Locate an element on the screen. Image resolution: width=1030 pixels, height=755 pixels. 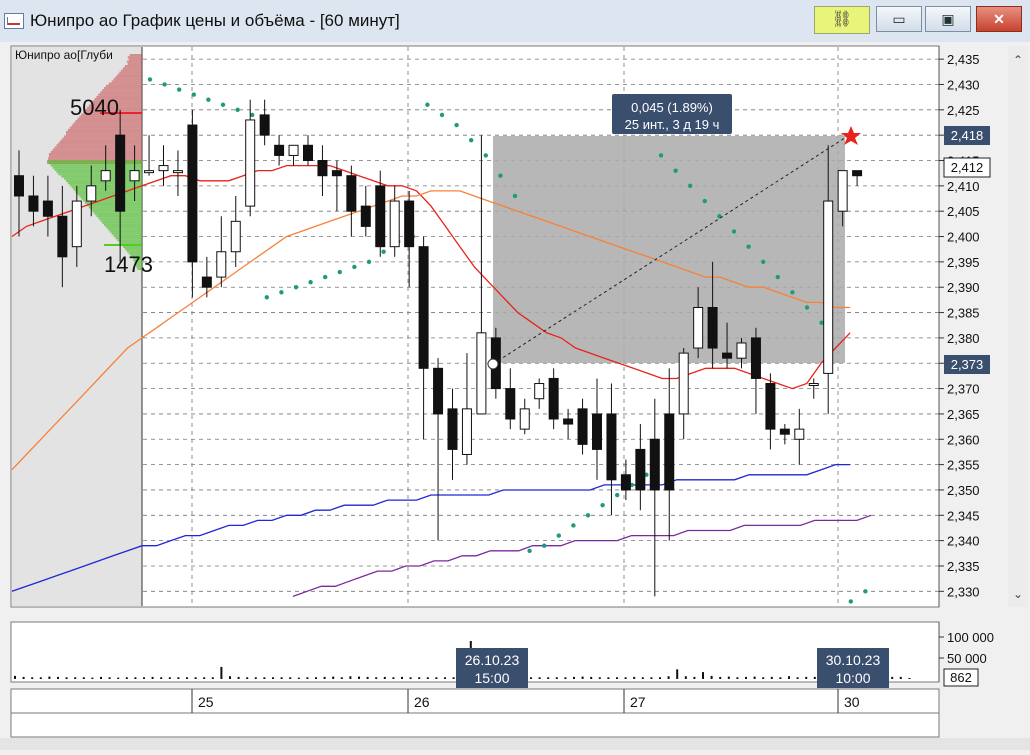
price-tick-label: 2,405 is located at coordinates (963, 211).